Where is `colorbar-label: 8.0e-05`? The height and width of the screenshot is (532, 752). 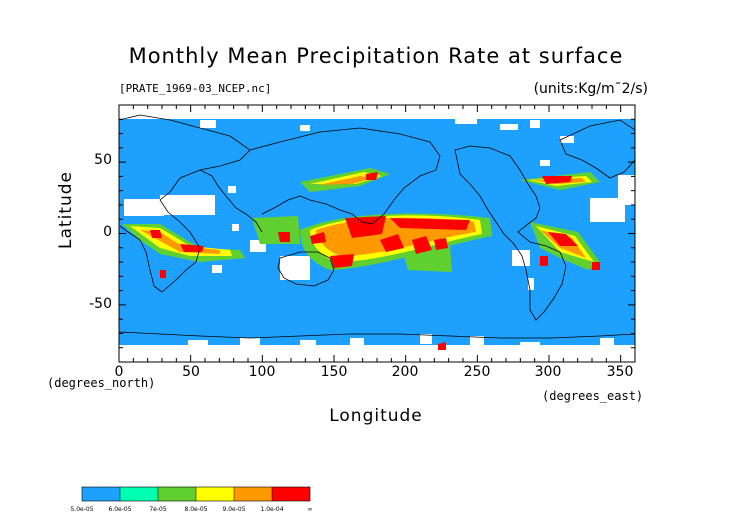
colorbar-label: 8.0e-05 is located at coordinates (196, 509).